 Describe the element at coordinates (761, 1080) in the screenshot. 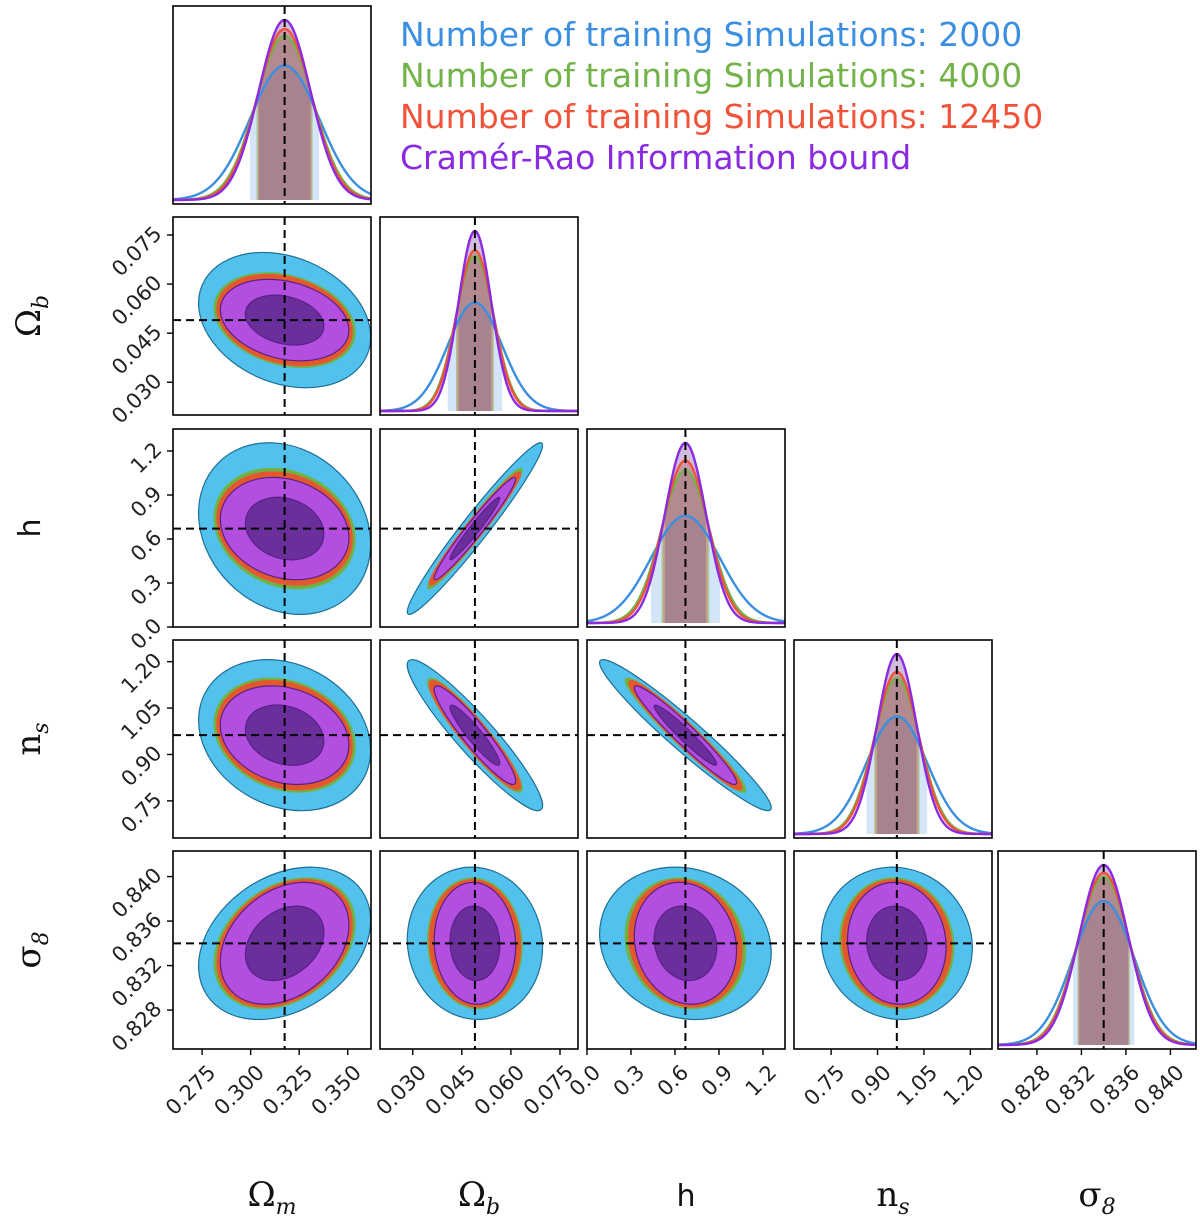

I see `x-tick-label: 1.2` at that location.